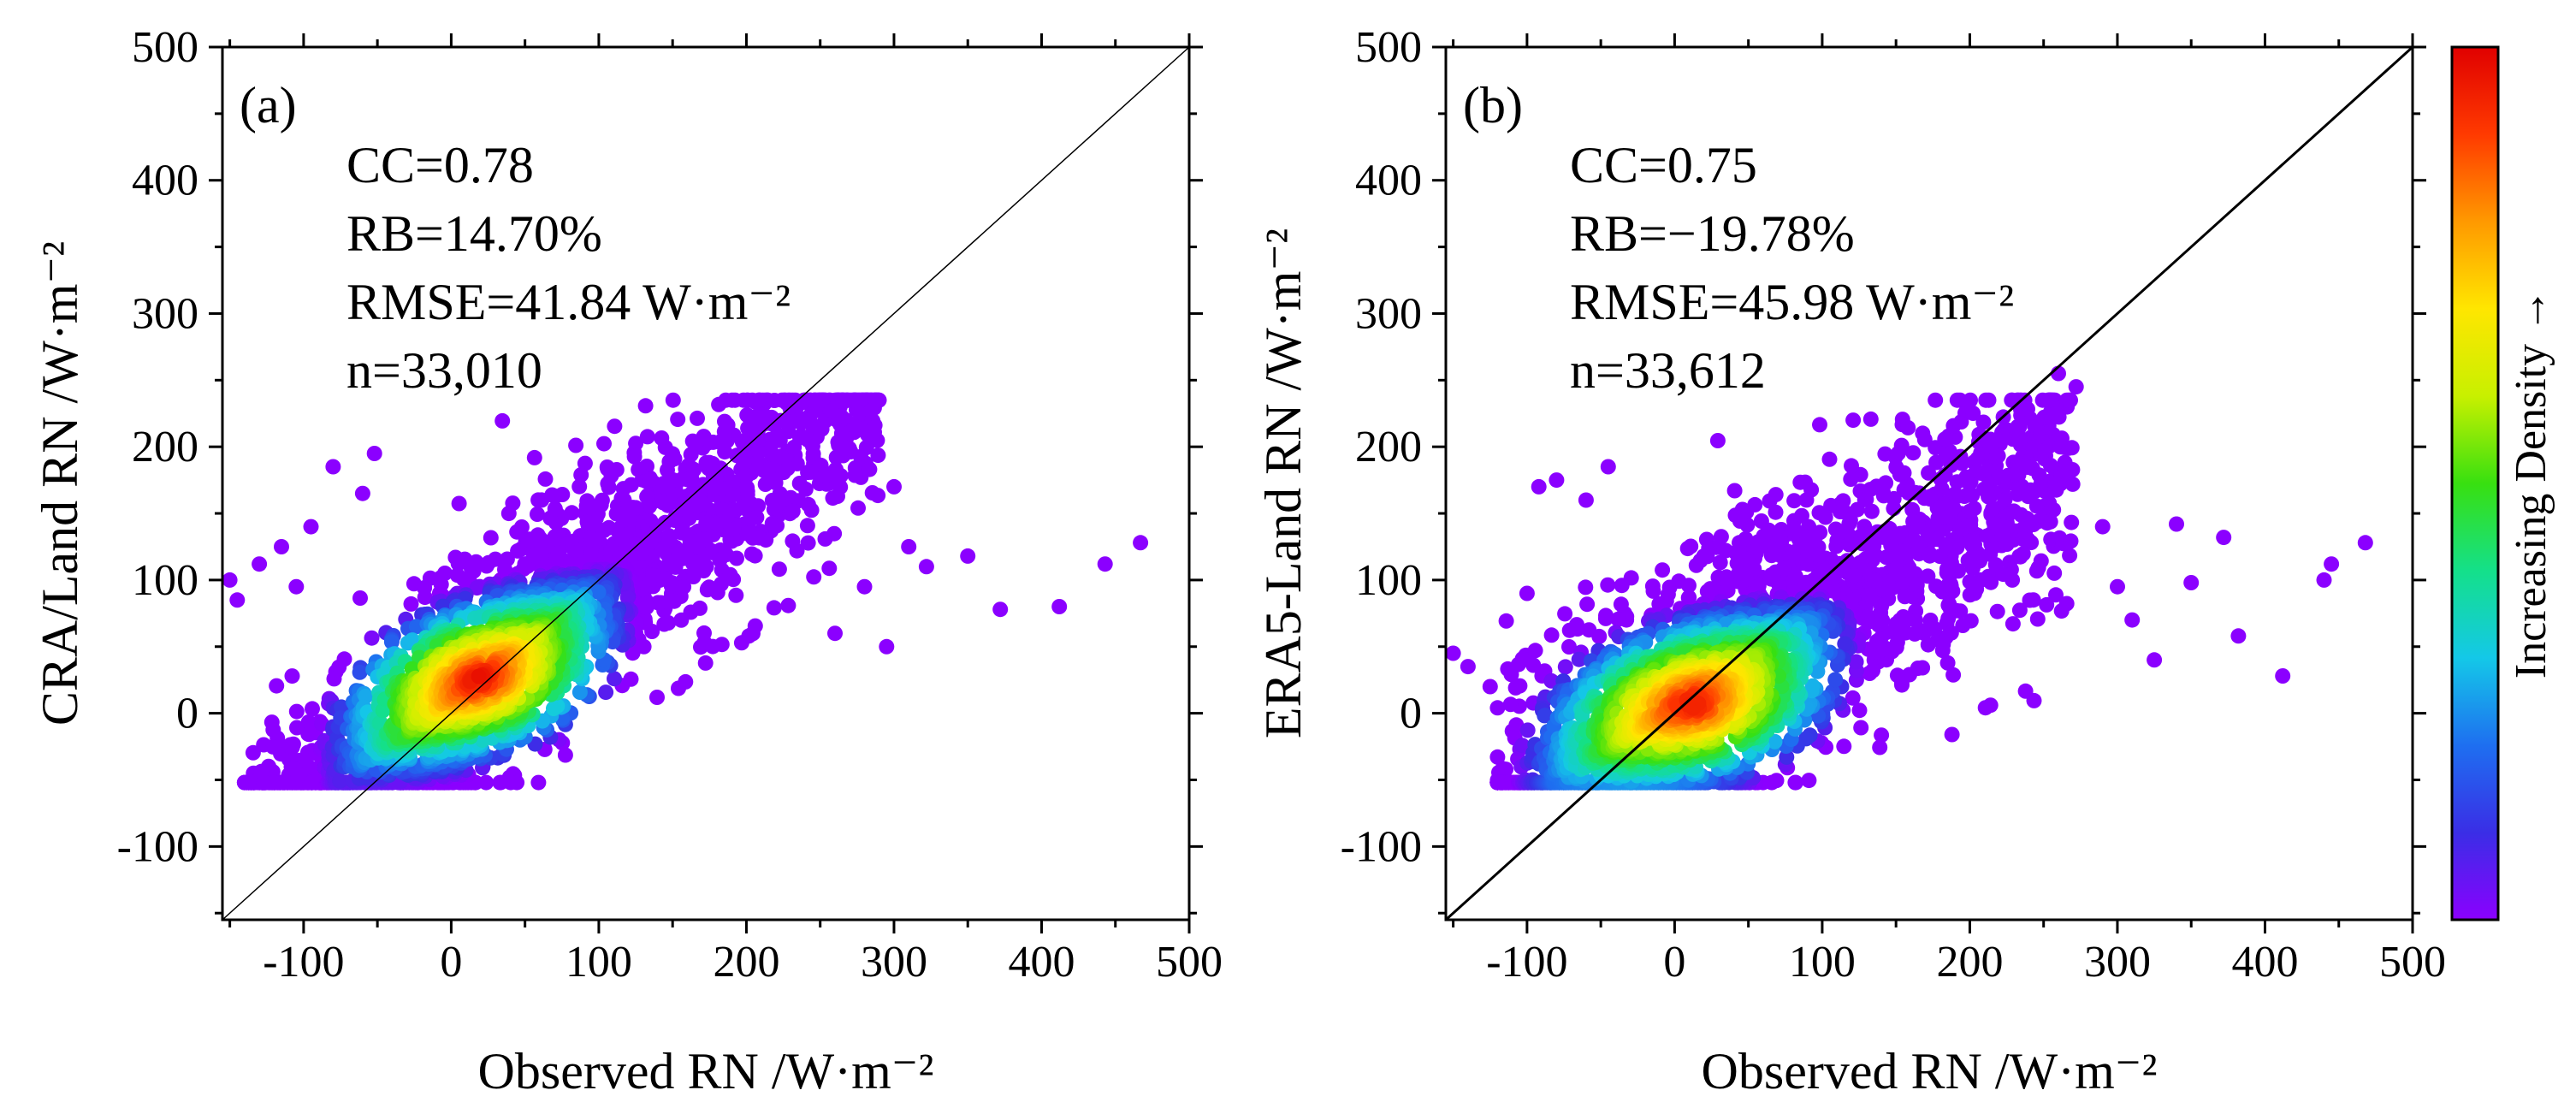 The width and height of the screenshot is (2576, 1114). Describe the element at coordinates (165, 447) in the screenshot. I see `y-tick-label: 200` at that location.